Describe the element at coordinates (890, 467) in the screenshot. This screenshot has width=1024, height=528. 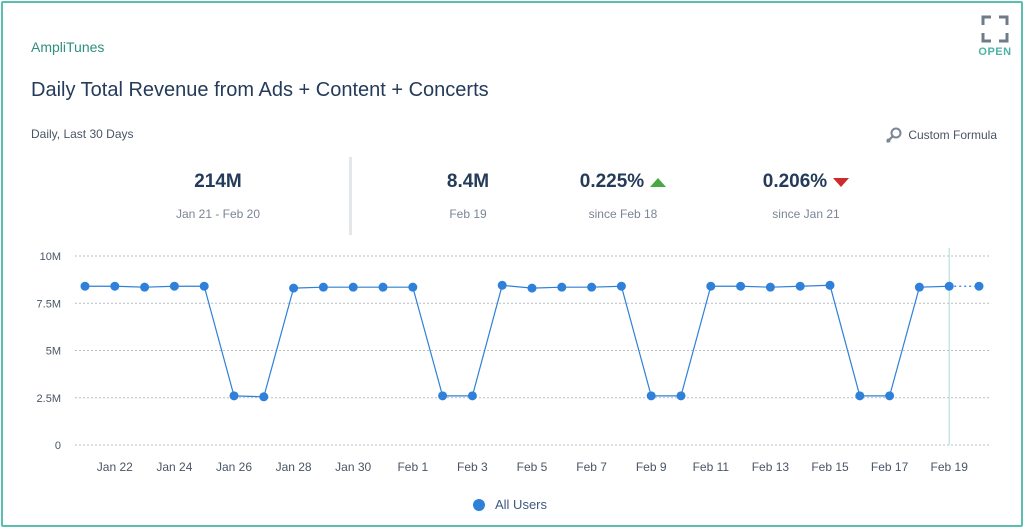
I see `x-tick-label: Feb 17` at that location.